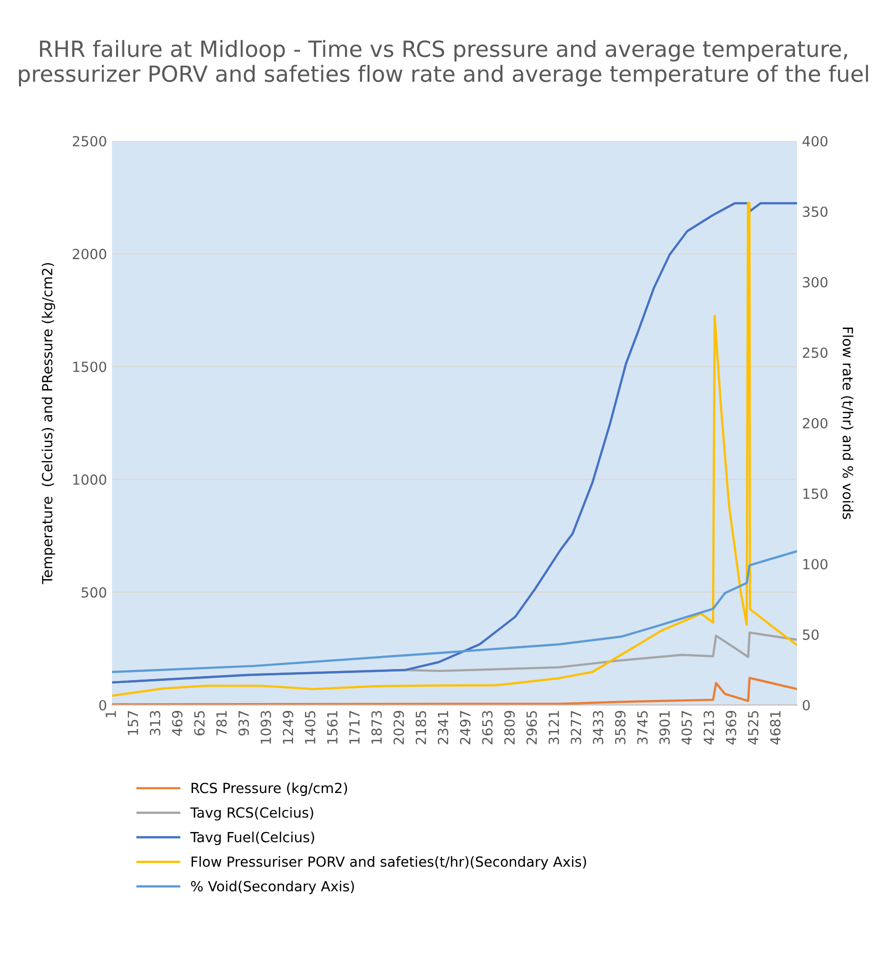  I want to click on chart-title: RHR failure at Midloop - Time vs RCS pressure and average temperature, pressurizer PORV and safeties flow rate and average temperature of the fuel, so click(443, 63).